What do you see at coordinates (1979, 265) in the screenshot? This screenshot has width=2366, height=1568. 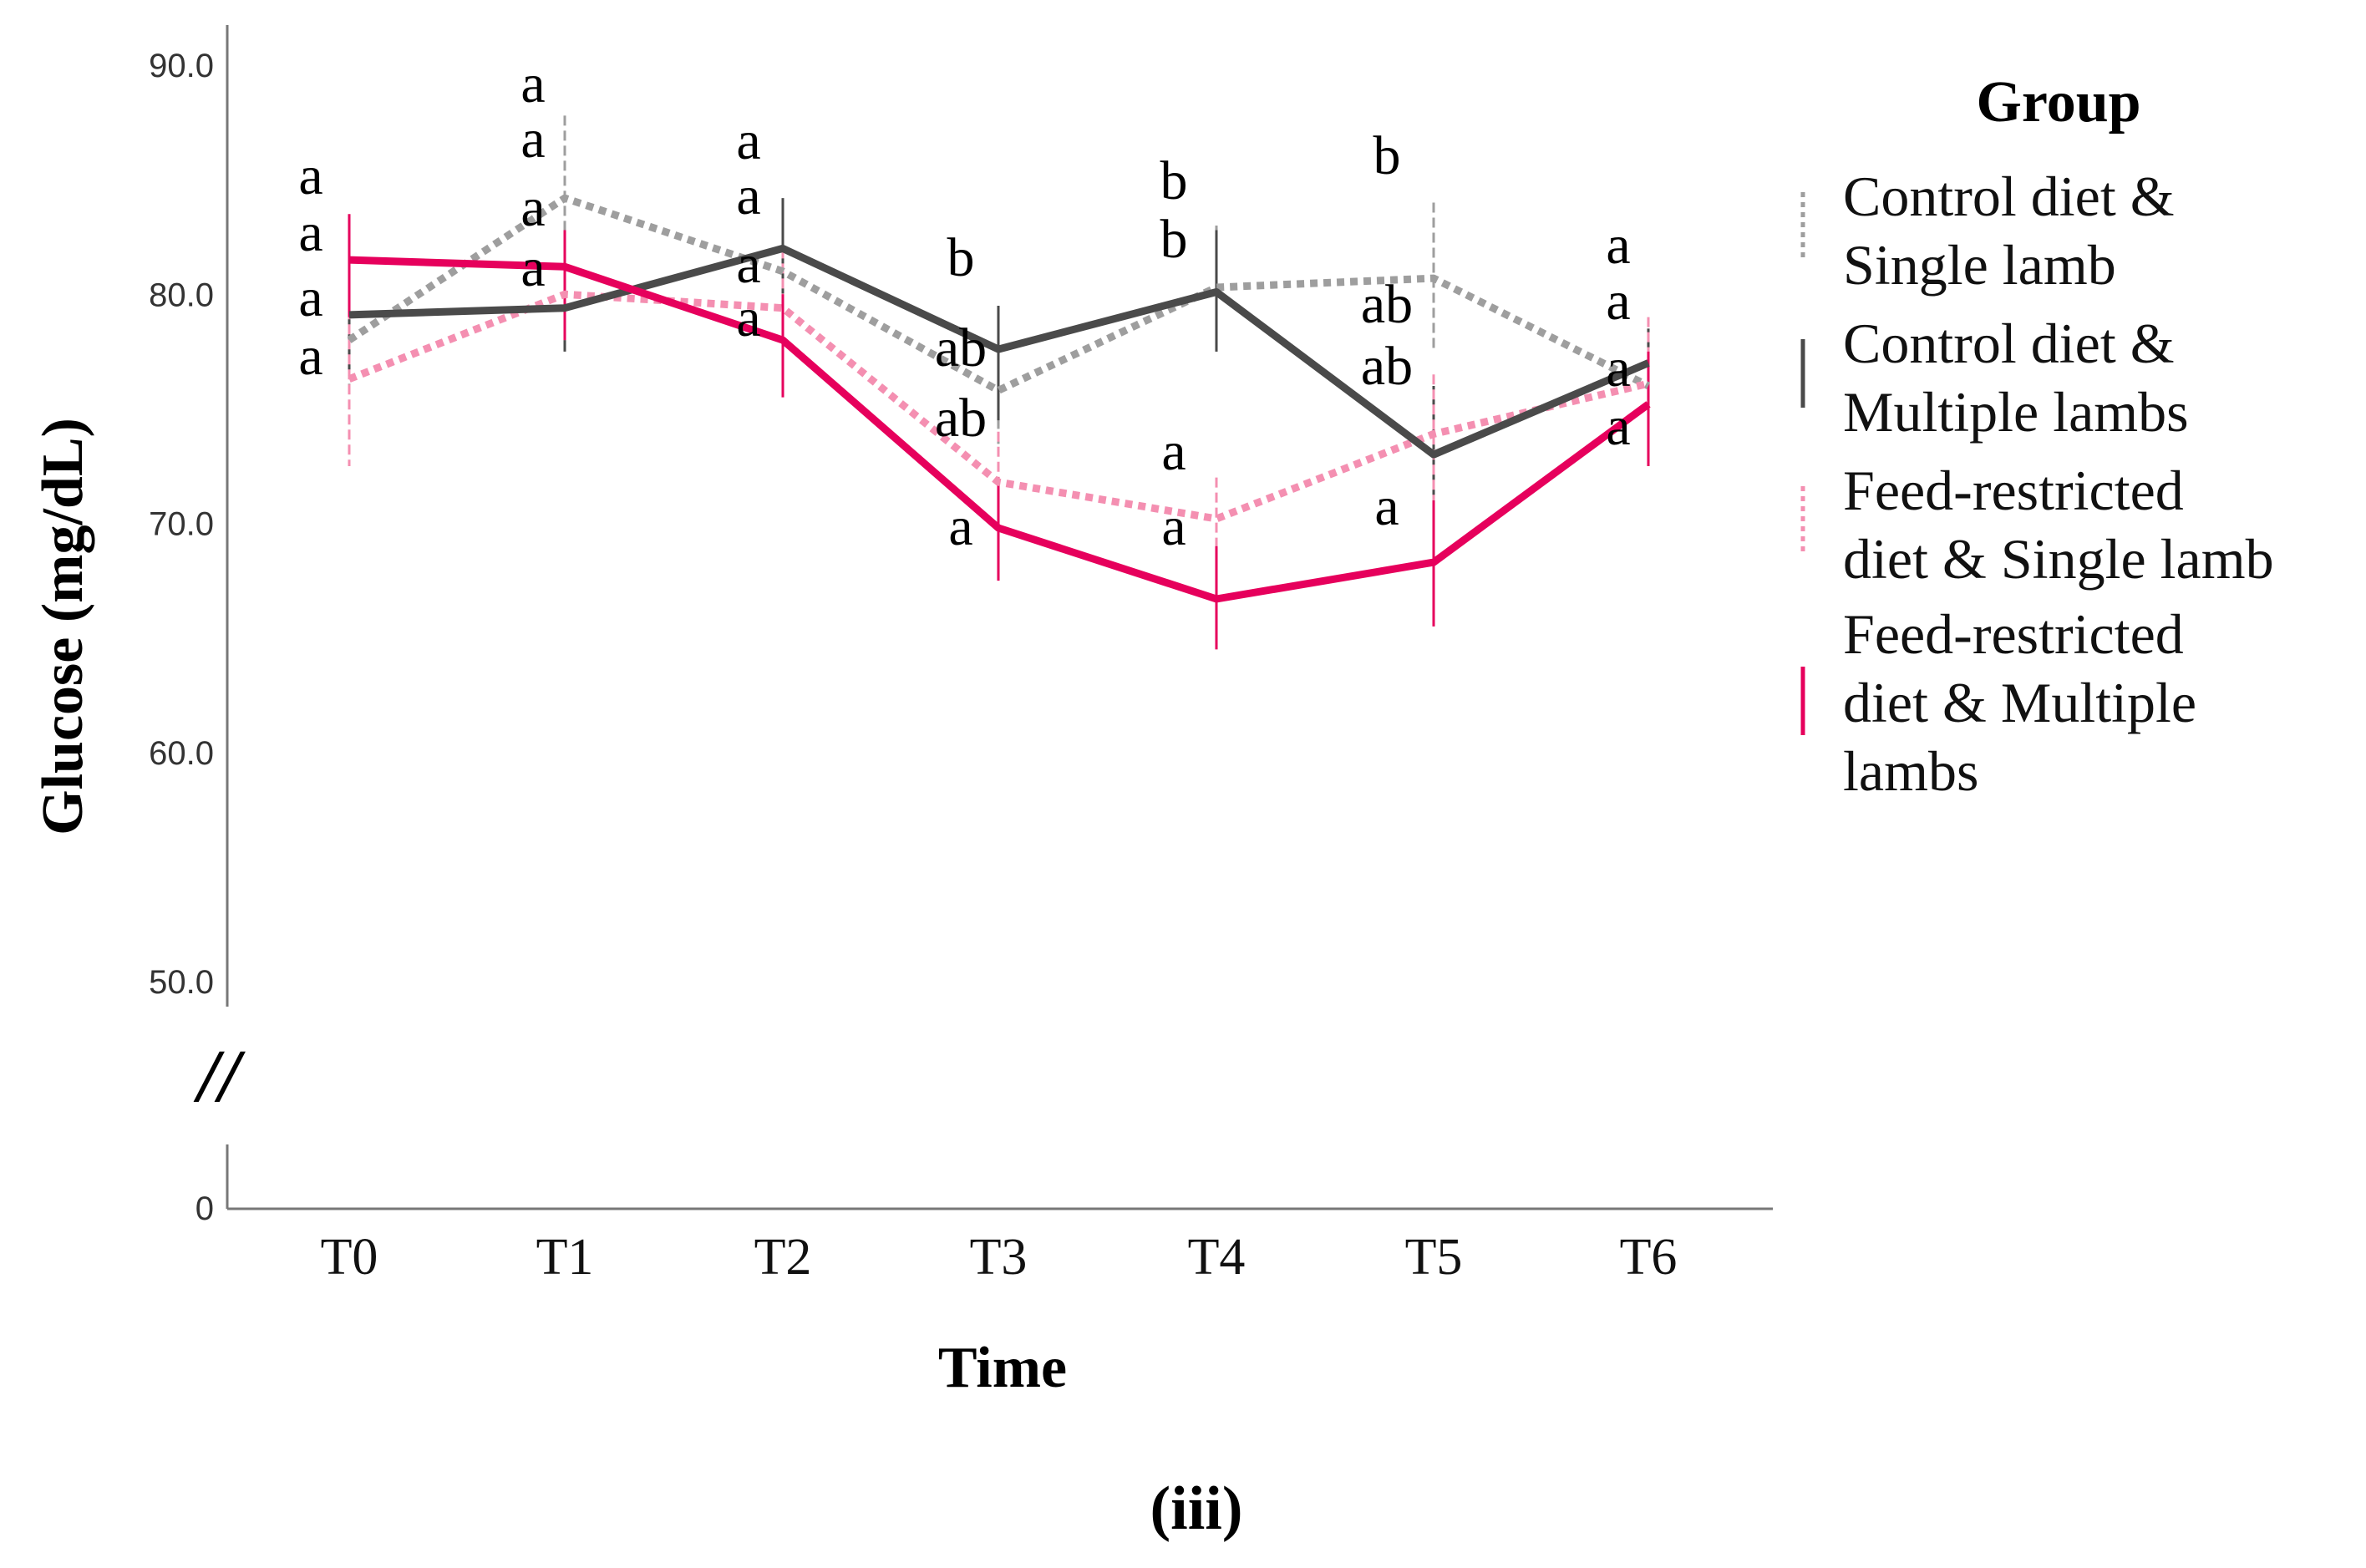 I see `legend-label-control-single-line2: Single lamb` at bounding box center [1979, 265].